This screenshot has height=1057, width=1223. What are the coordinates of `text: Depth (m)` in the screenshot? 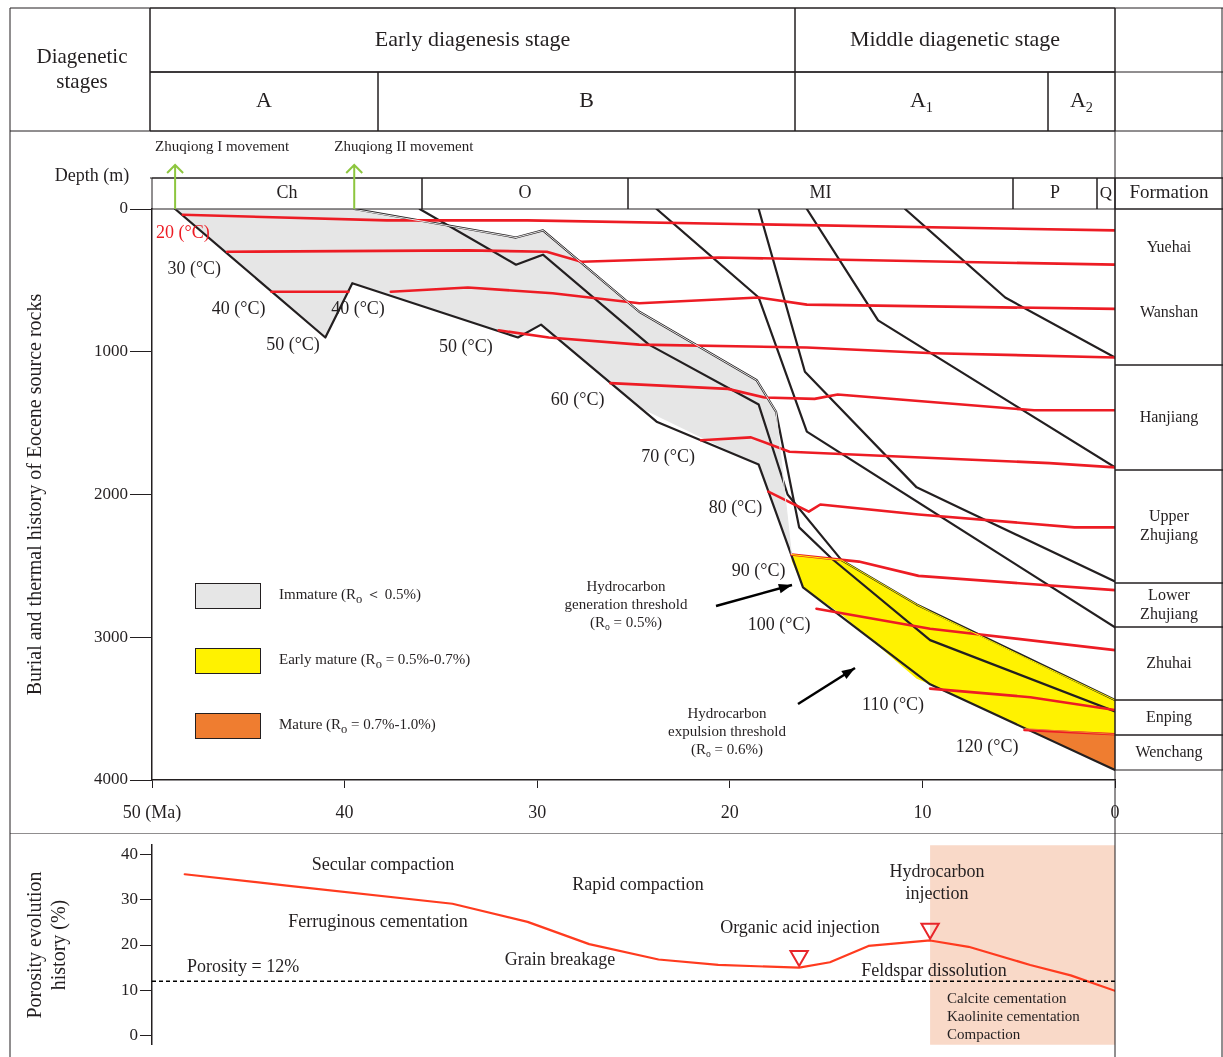 It's located at (92, 175).